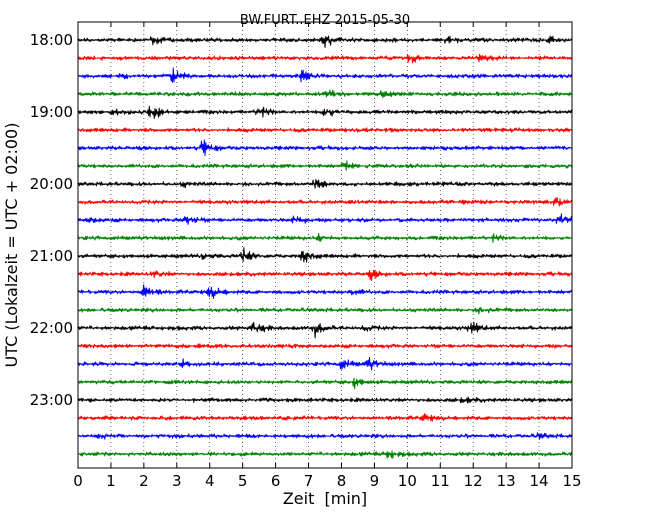 This screenshot has height=520, width=650. I want to click on x-tick-label-15: 15, so click(571, 481).